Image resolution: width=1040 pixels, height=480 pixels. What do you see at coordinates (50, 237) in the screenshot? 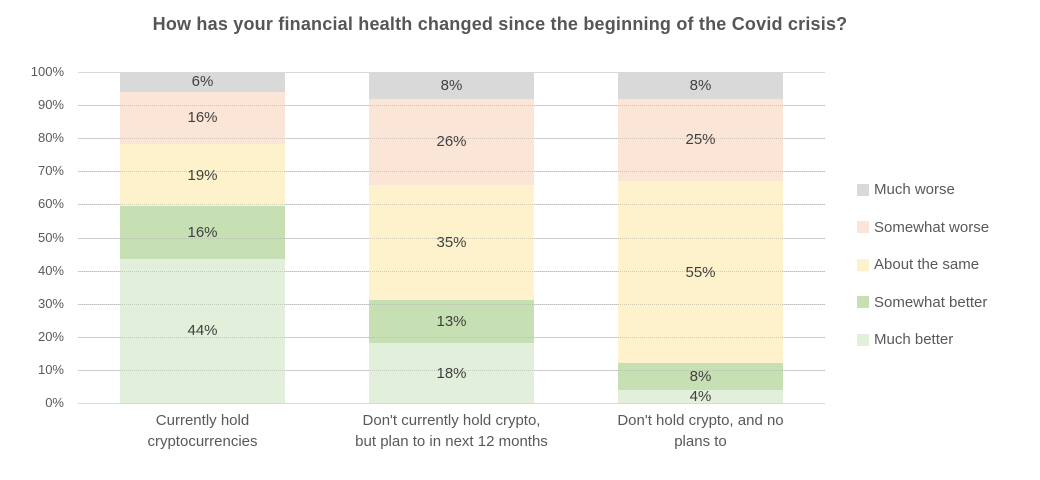
I see `y-tick-label: 50%` at bounding box center [50, 237].